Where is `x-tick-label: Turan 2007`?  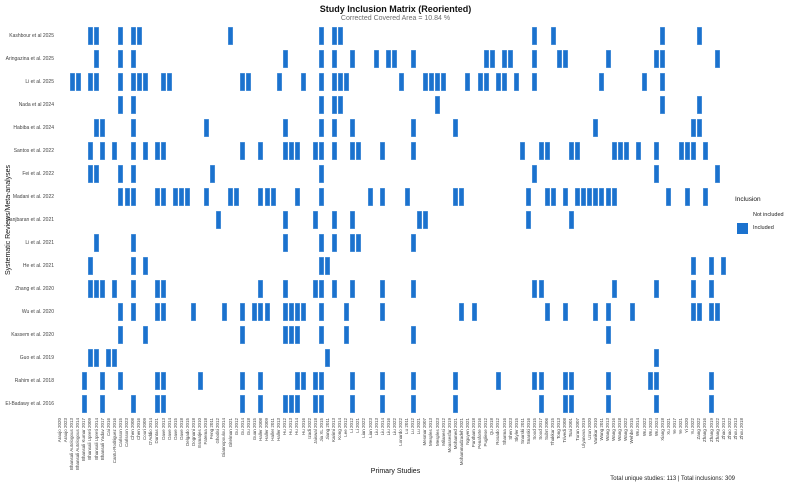
x-tick-label: Turan 2007 is located at coordinates (577, 429).